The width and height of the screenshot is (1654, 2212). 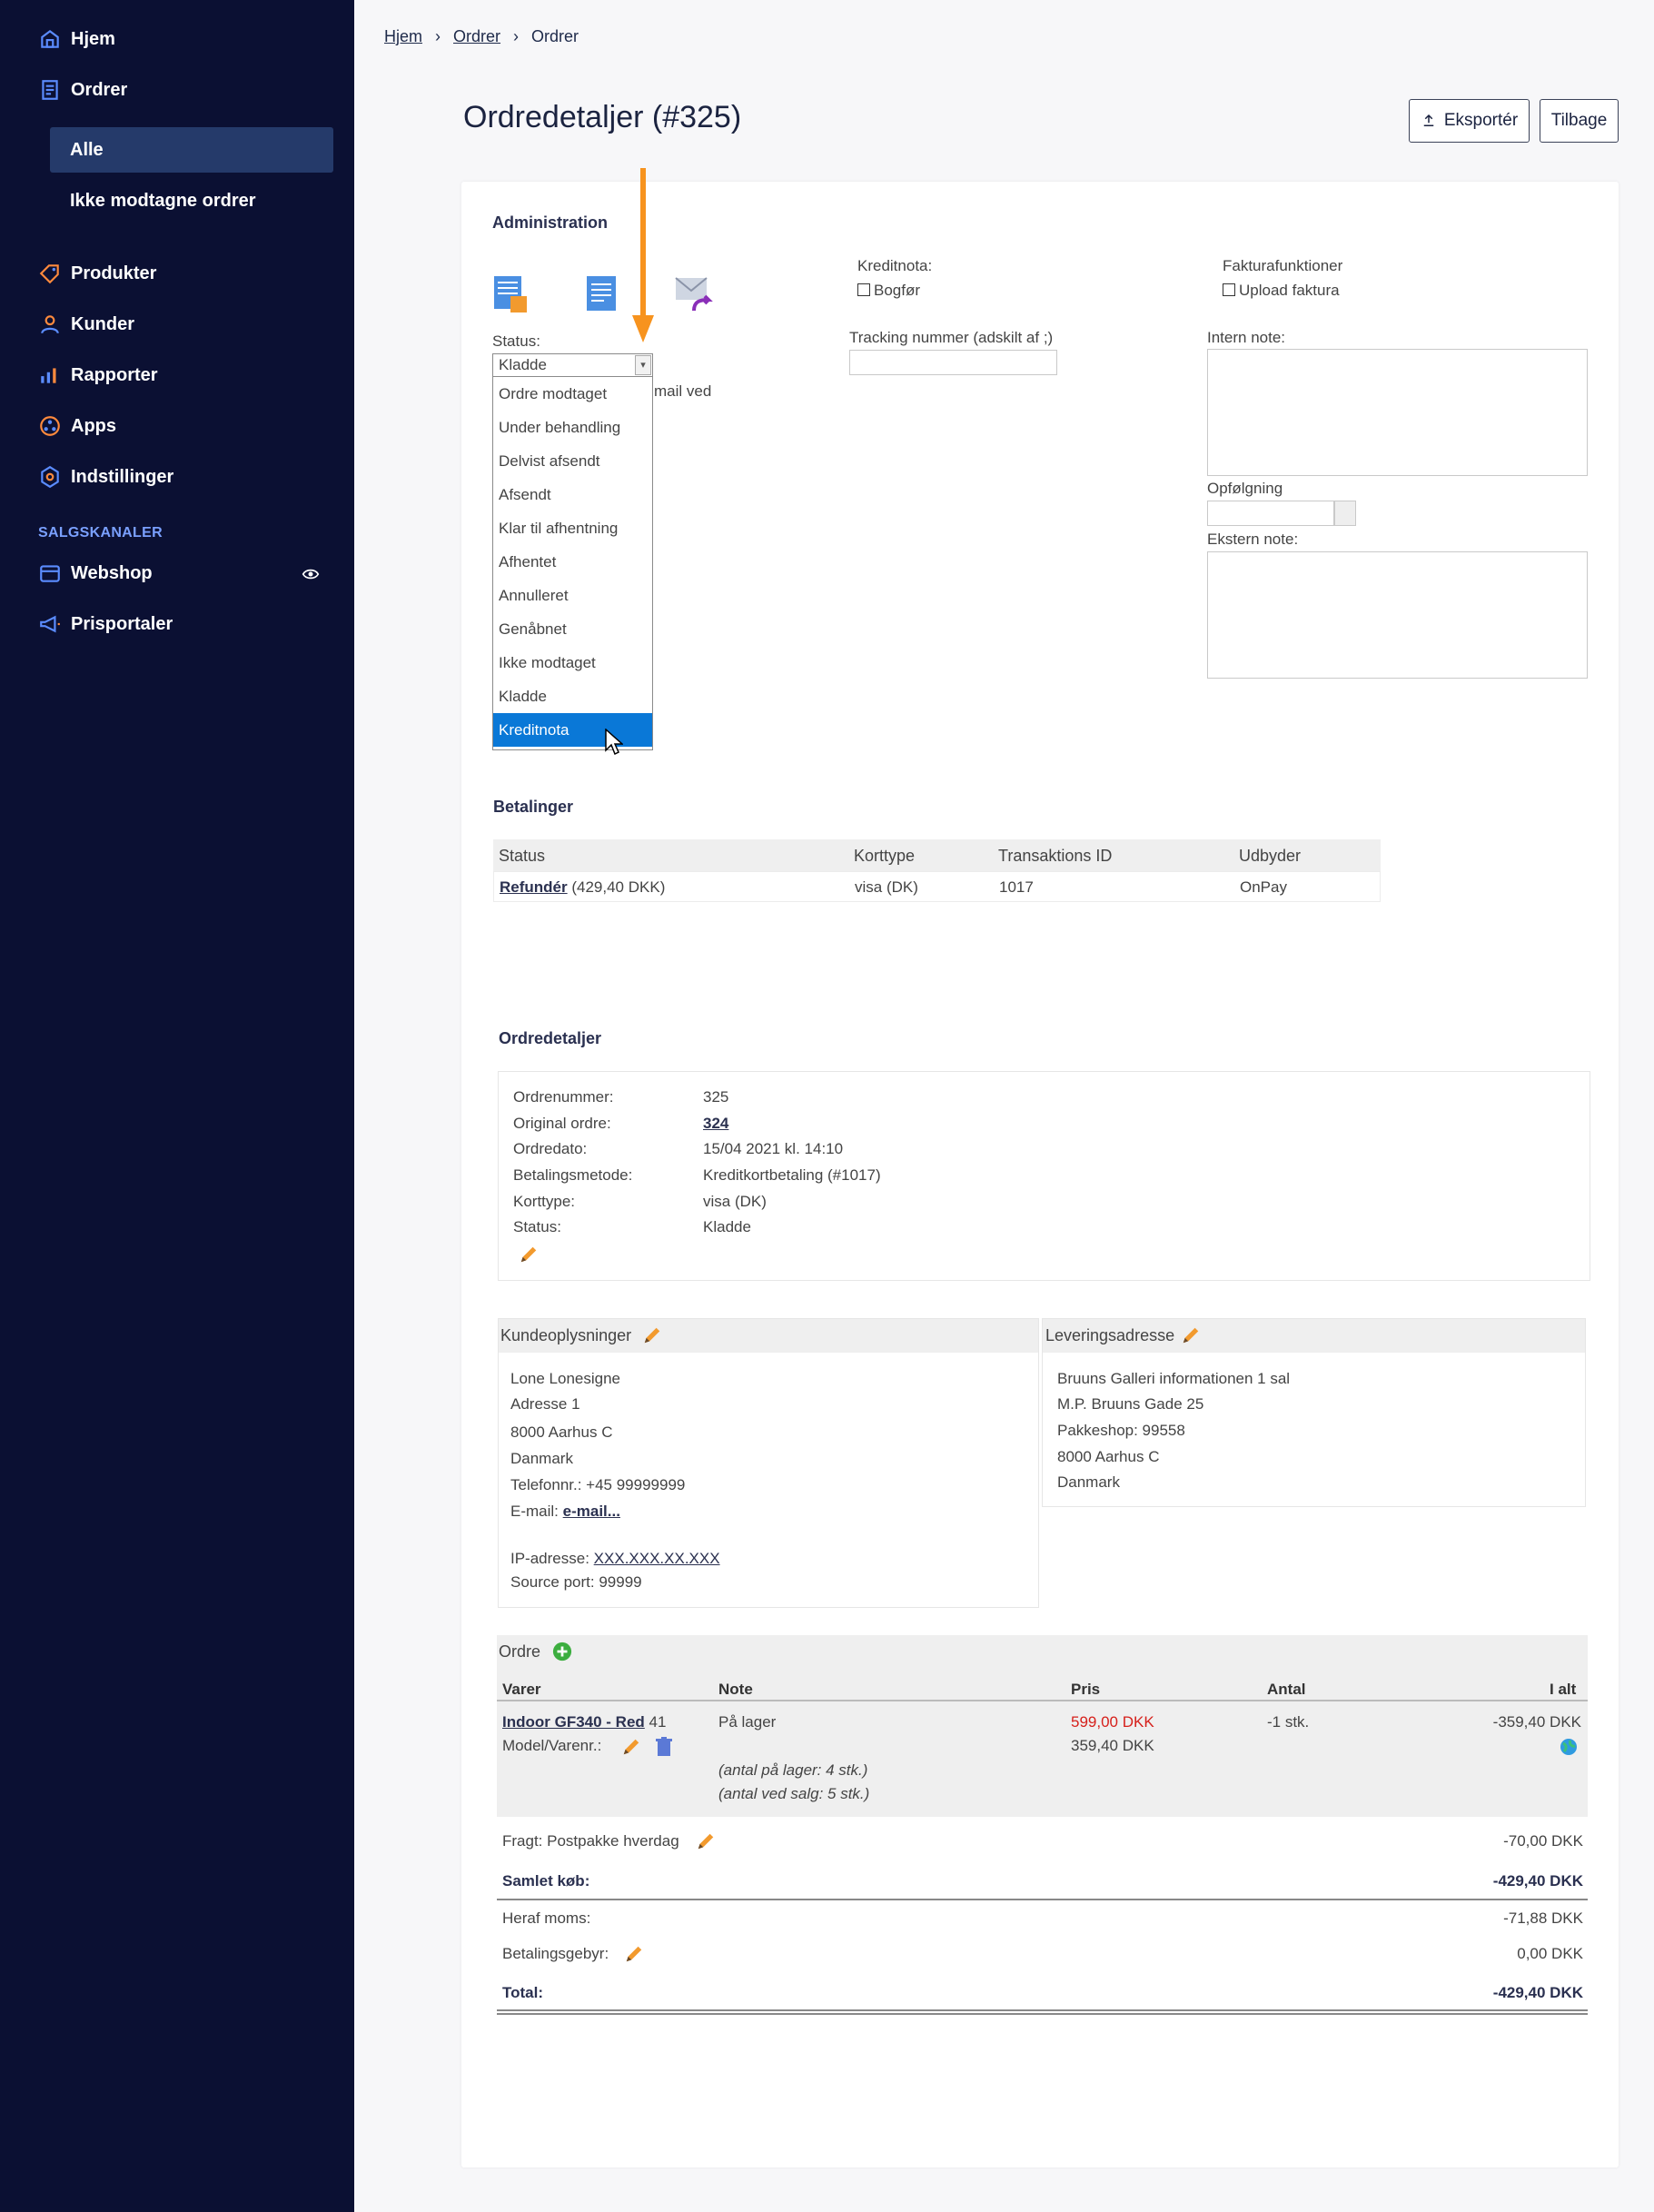 I want to click on total-value: -429,40 DKK, so click(x=1537, y=1992).